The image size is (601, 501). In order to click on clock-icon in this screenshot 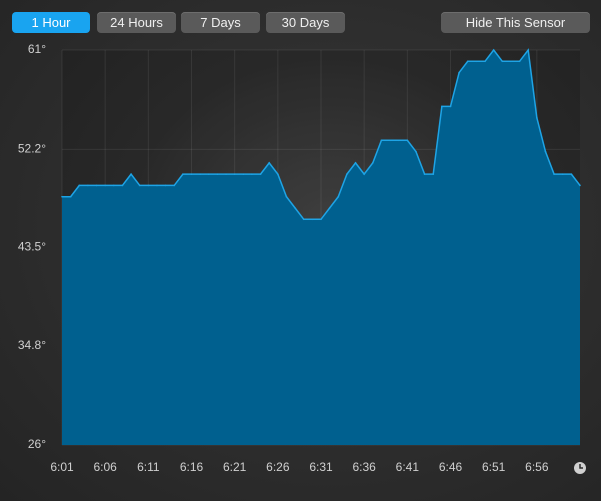, I will do `click(580, 468)`.